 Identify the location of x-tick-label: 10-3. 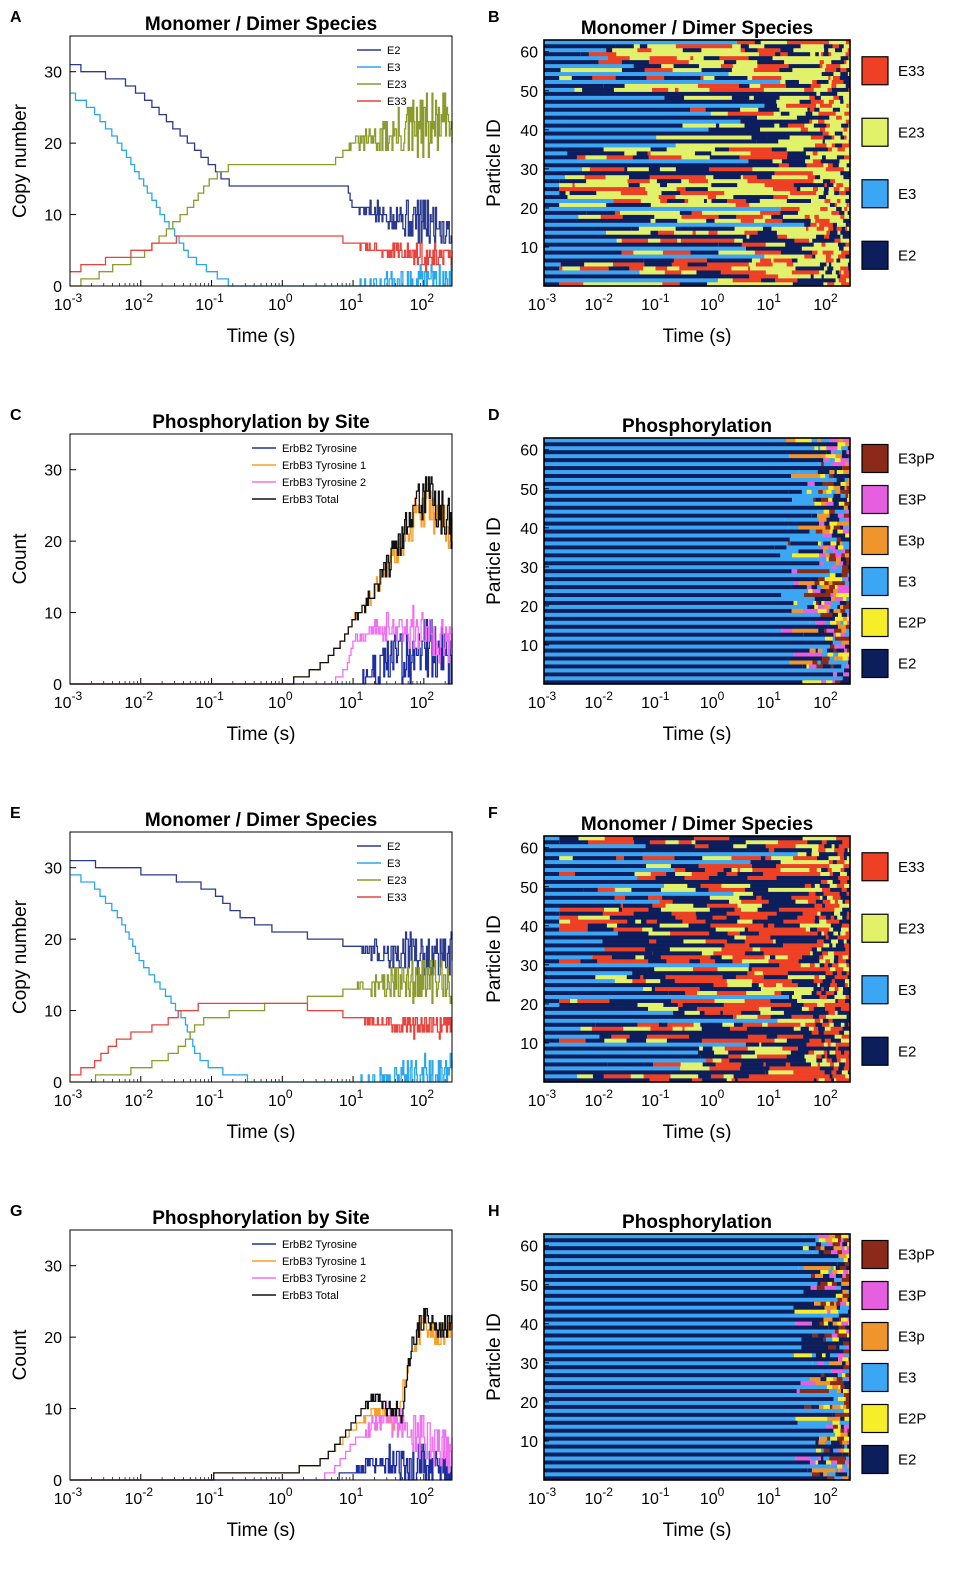
(542, 1496).